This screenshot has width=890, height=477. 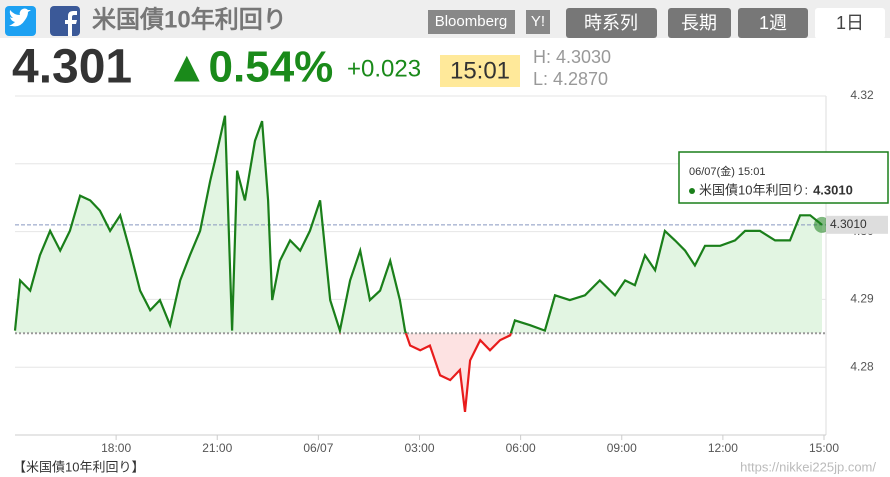 What do you see at coordinates (862, 299) in the screenshot?
I see `y-tick-label: 4.29` at bounding box center [862, 299].